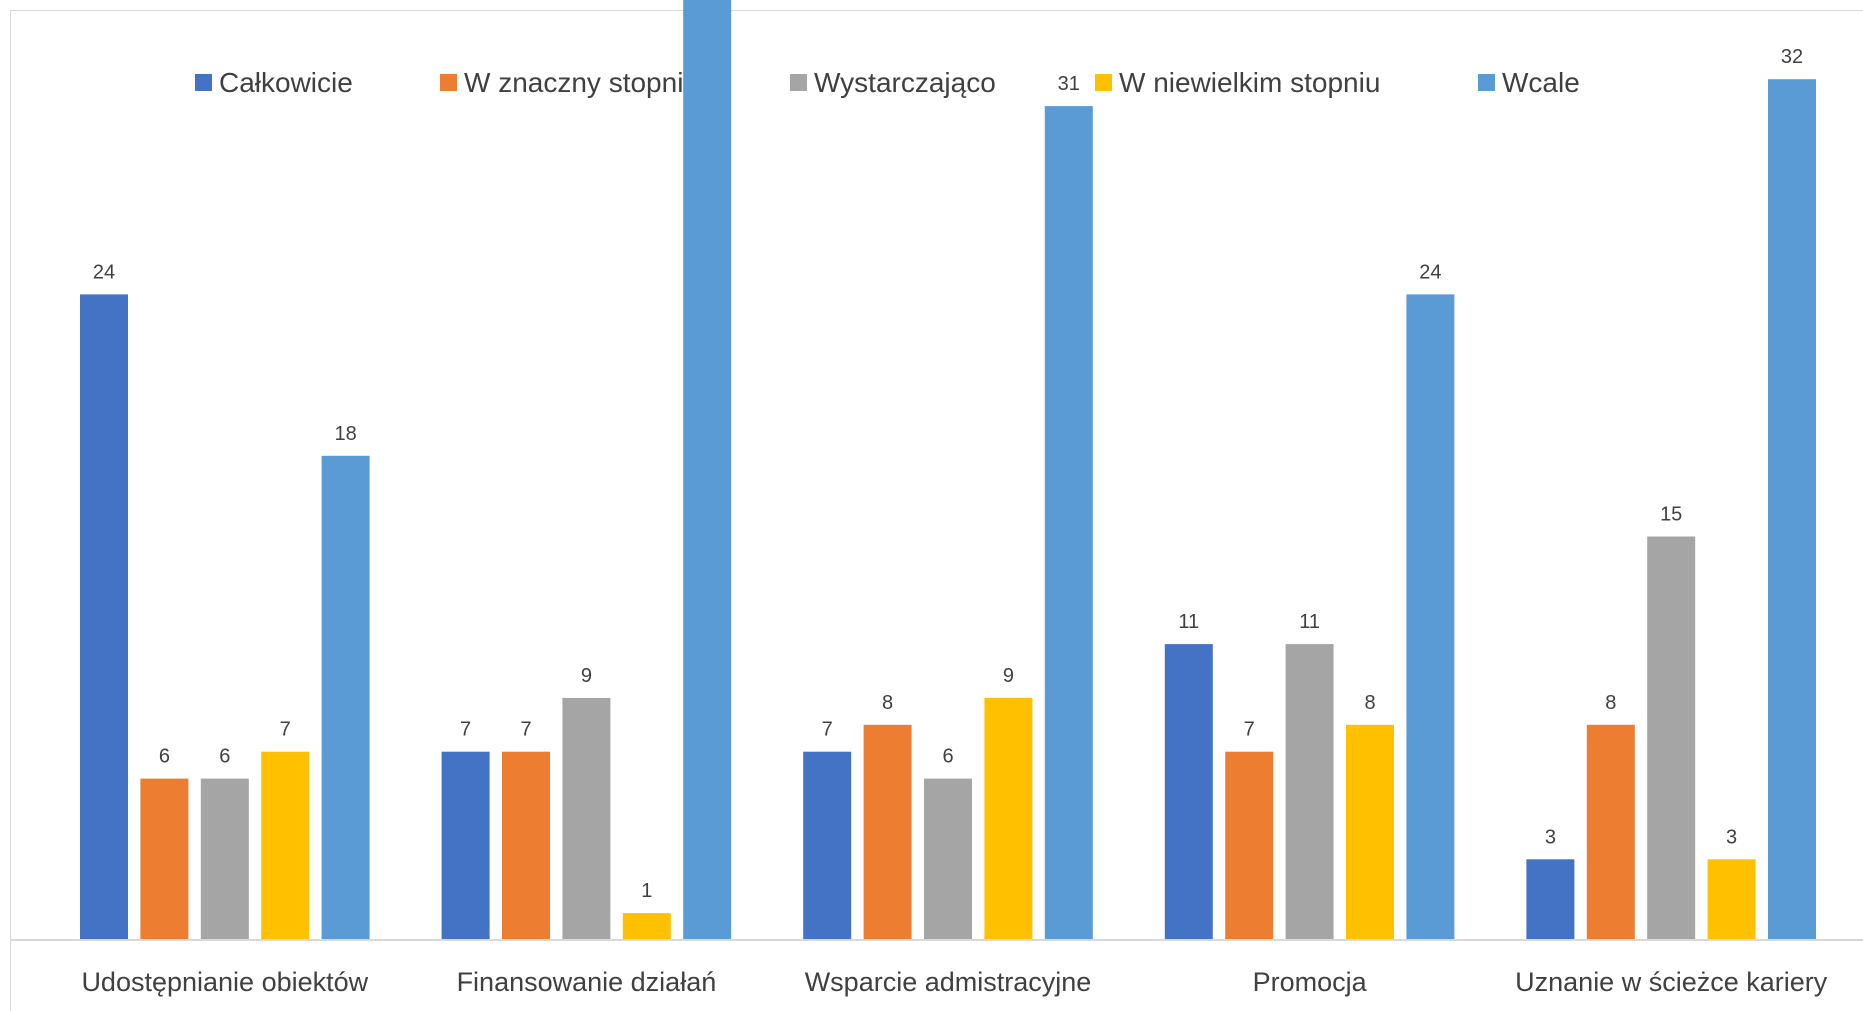 This screenshot has height=1011, width=1863. What do you see at coordinates (1188, 622) in the screenshot?
I see `data-label-promocja-calkowicie: 11` at bounding box center [1188, 622].